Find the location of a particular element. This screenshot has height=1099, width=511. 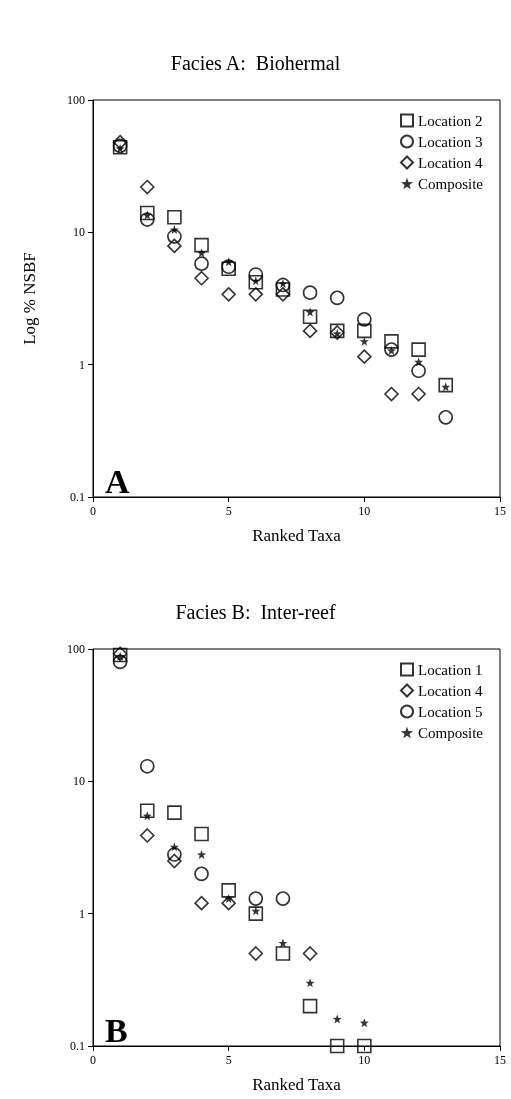

y-axis-title: Log % NSBF is located at coordinates (29, 298).